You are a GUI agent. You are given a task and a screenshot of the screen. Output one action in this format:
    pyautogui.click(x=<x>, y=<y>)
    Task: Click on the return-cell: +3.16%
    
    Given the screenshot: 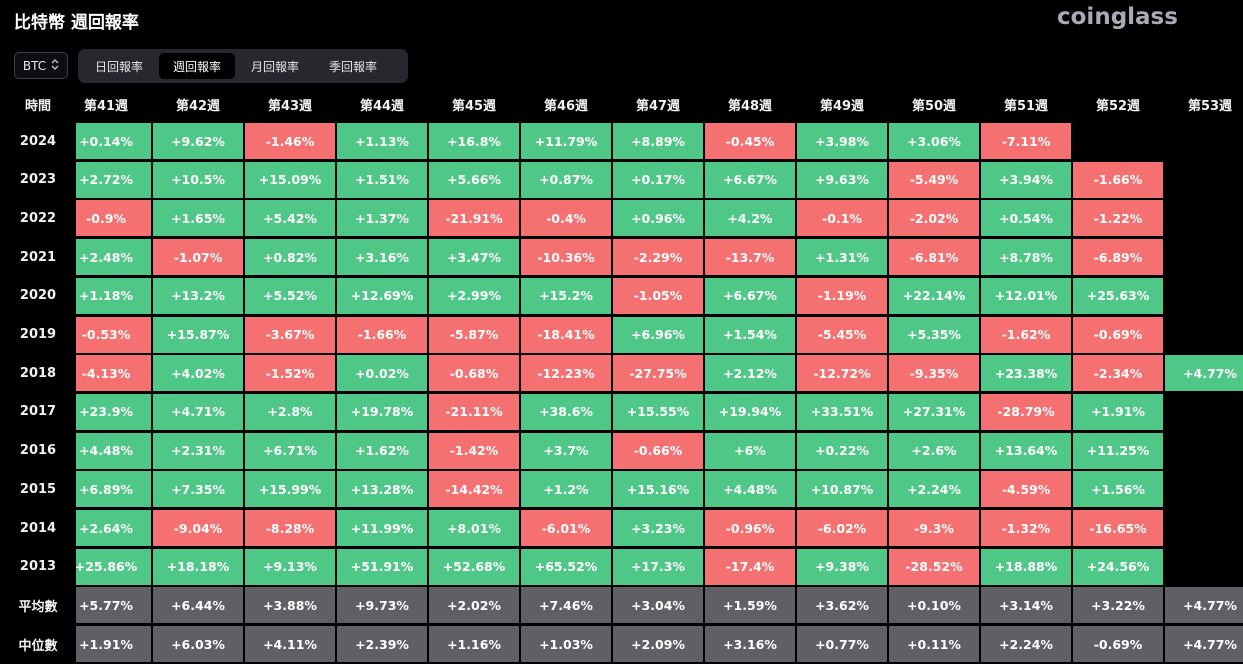 What is the action you would take?
    pyautogui.click(x=382, y=257)
    